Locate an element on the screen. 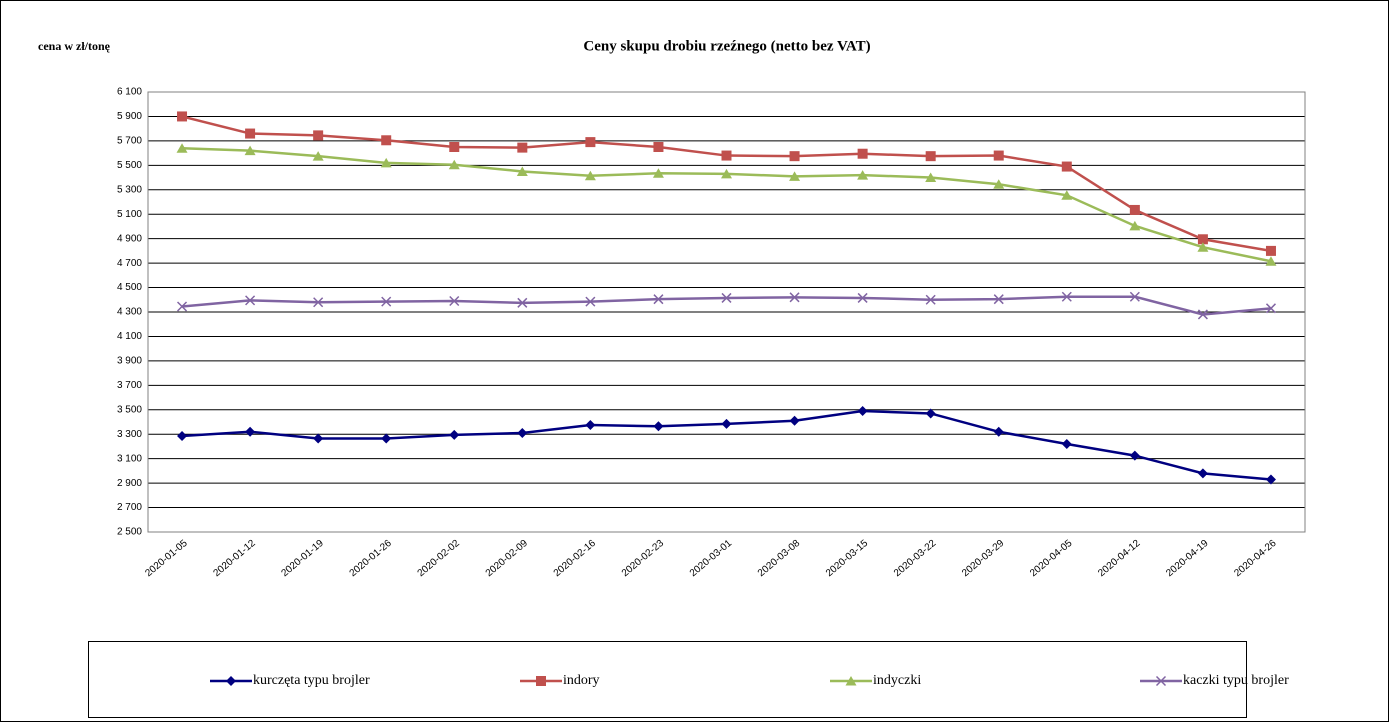  y-tick-label: 4 100 is located at coordinates (129, 336).